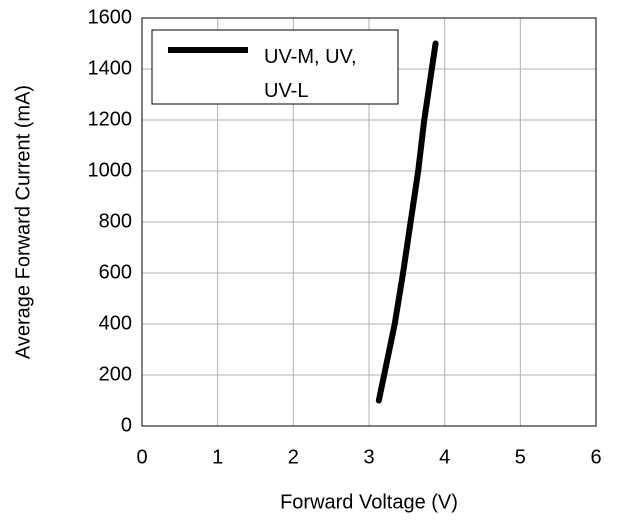 The image size is (618, 521). I want to click on legend-label: UV-M, UV, UV-L, so click(310, 74).